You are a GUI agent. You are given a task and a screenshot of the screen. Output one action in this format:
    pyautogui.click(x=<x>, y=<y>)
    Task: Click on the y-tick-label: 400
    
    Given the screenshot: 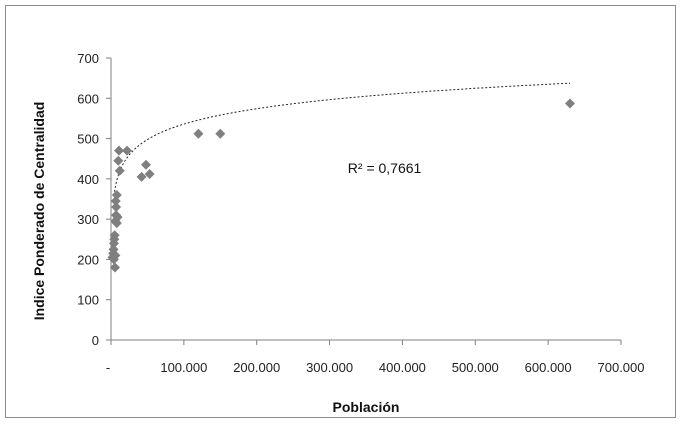 What is the action you would take?
    pyautogui.click(x=88, y=179)
    